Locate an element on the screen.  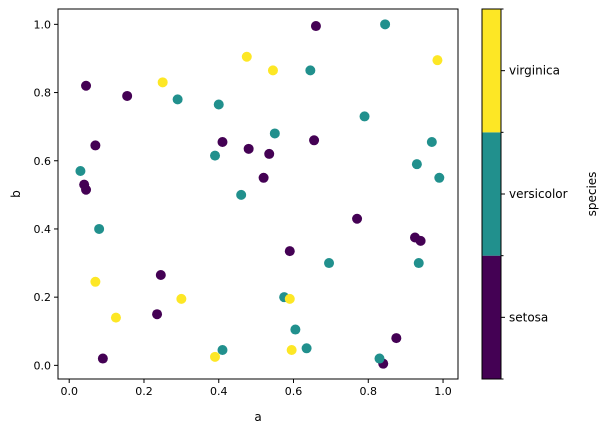
x-tick-label: 1.0 is located at coordinates (443, 391).